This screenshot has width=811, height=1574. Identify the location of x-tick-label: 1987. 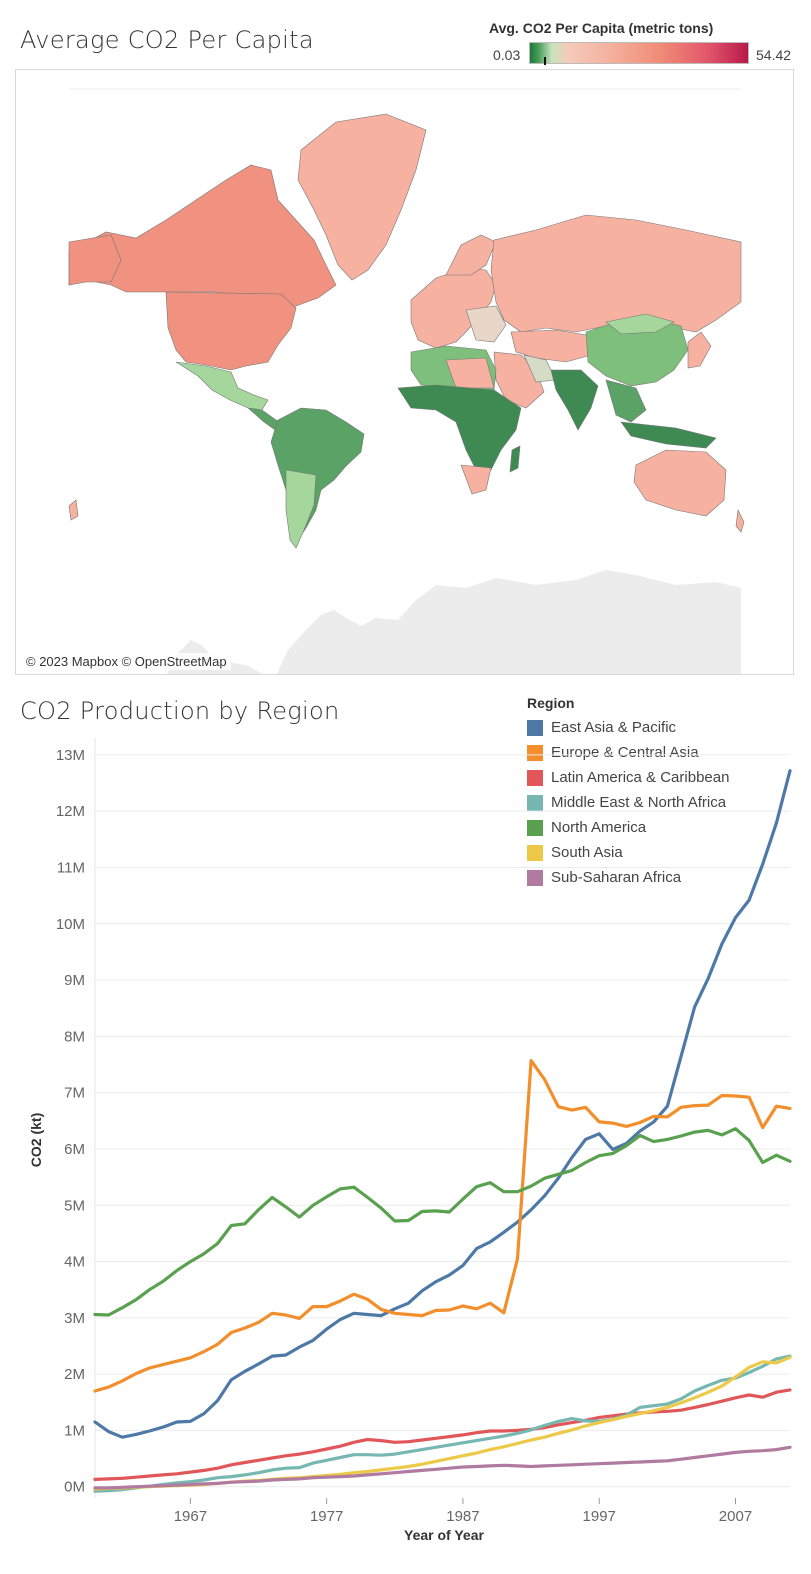
(462, 1516).